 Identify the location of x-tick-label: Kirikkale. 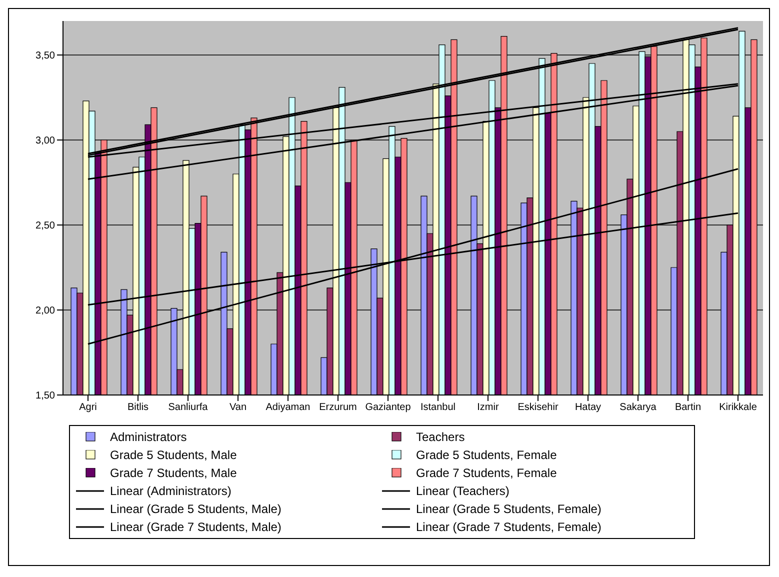
(738, 408).